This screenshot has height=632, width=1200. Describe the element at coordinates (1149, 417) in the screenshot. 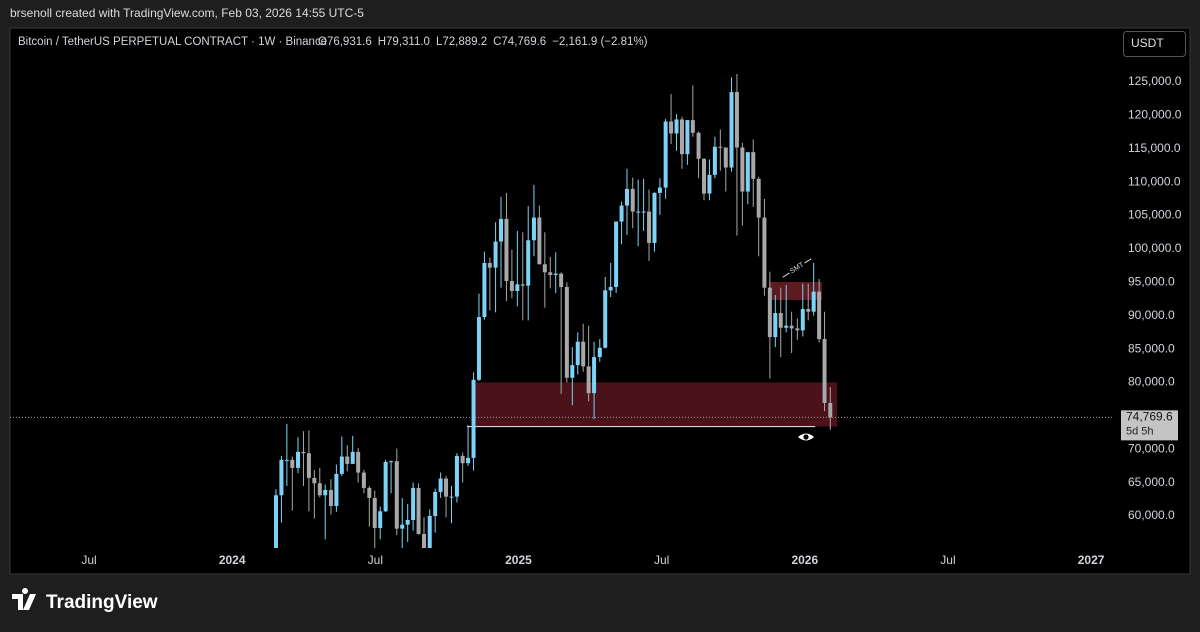

I see `last-price-label: 74,769.6` at that location.